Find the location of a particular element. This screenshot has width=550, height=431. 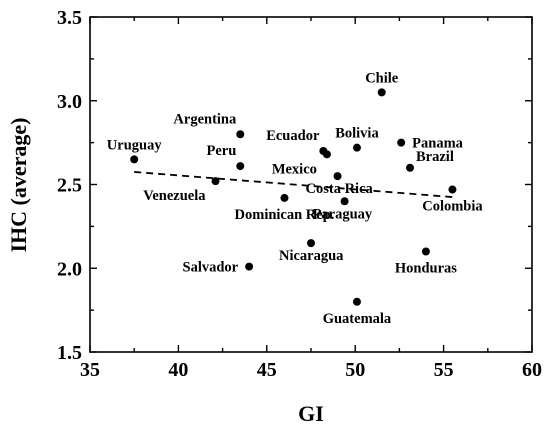

y-tick-label: 3.0 is located at coordinates (69, 102).